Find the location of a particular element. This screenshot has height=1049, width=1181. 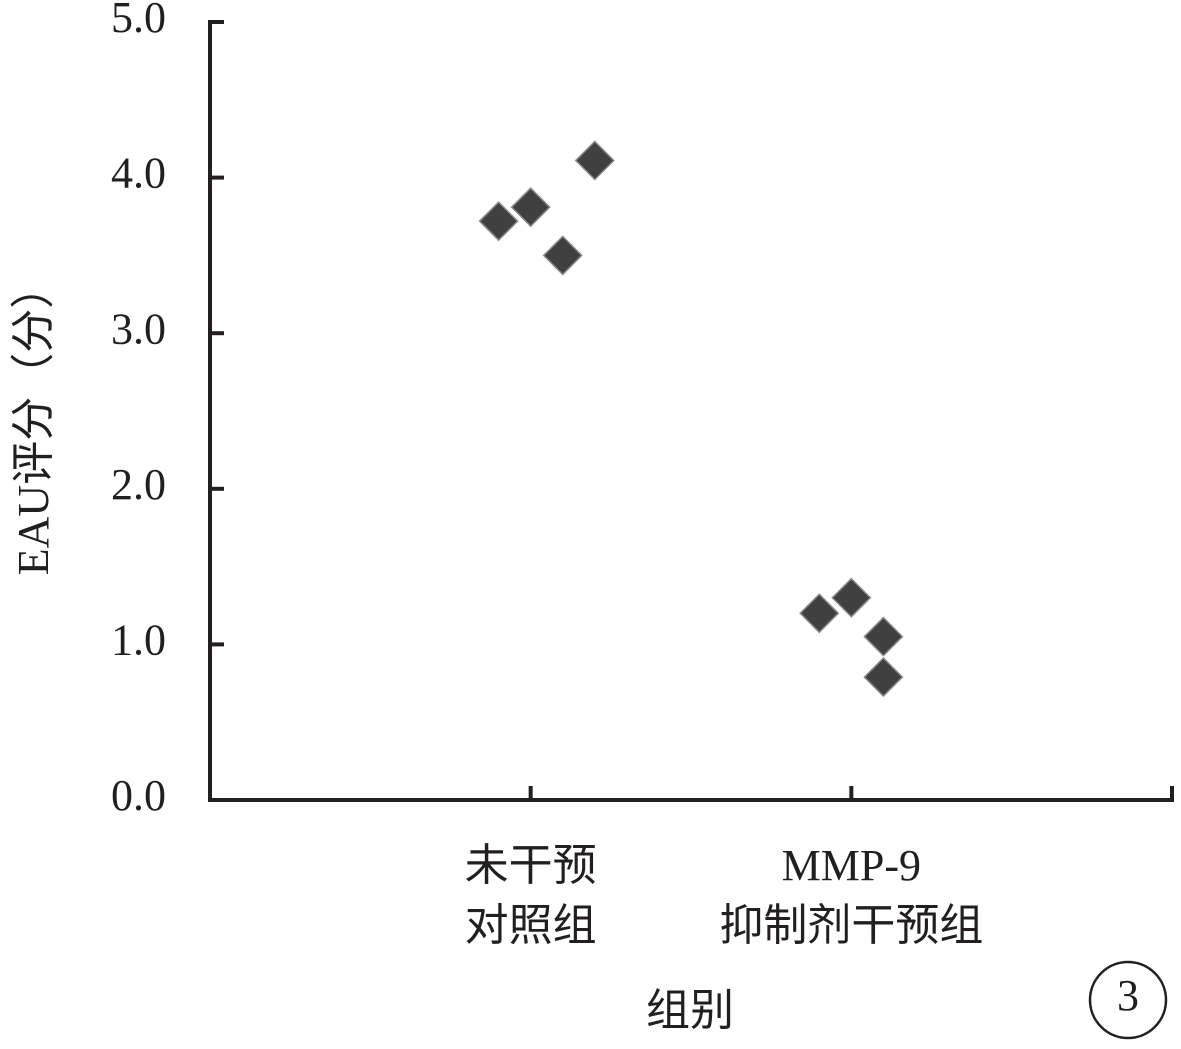

x-tick-label: 未干预 is located at coordinates (531, 865).